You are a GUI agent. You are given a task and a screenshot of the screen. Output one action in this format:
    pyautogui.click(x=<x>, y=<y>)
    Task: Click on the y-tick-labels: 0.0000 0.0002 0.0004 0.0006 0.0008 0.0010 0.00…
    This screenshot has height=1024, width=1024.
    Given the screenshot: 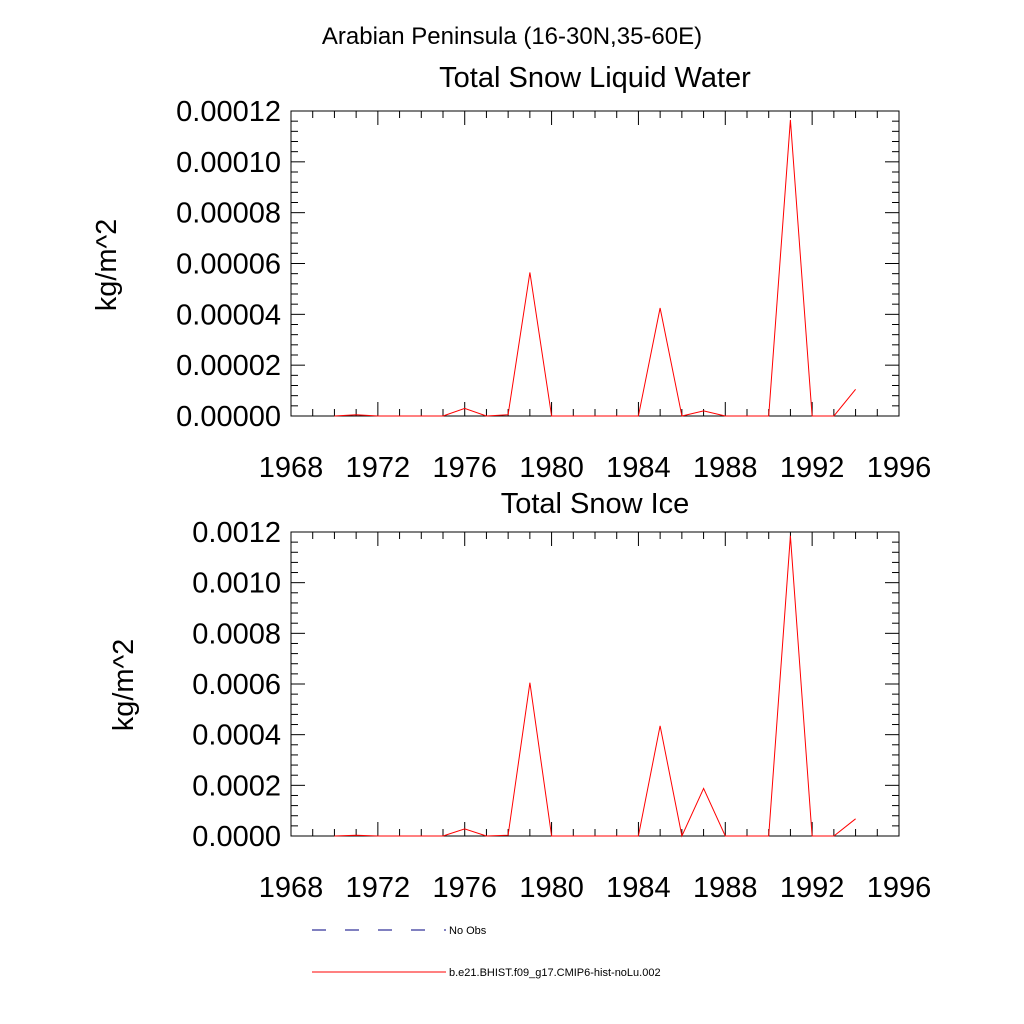 What is the action you would take?
    pyautogui.click(x=236, y=685)
    